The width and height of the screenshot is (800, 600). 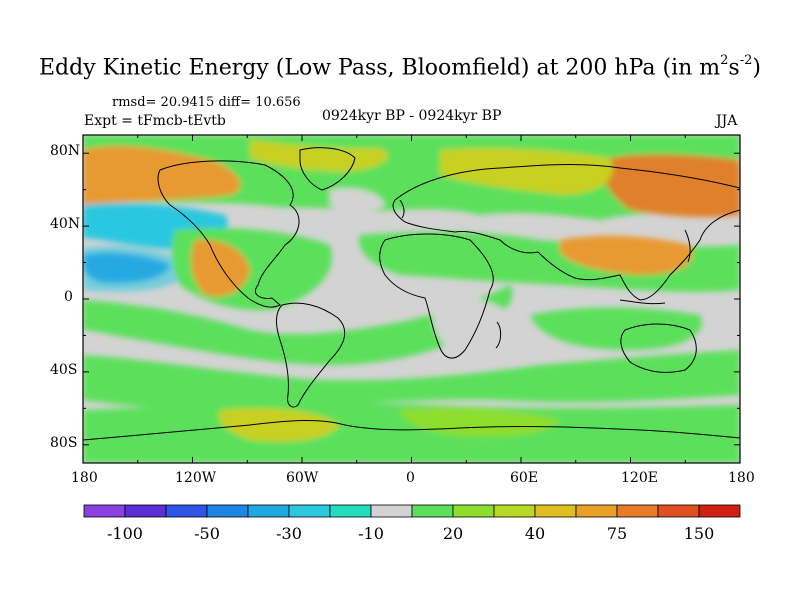 I want to click on colorbar-label: -10, so click(x=371, y=533).